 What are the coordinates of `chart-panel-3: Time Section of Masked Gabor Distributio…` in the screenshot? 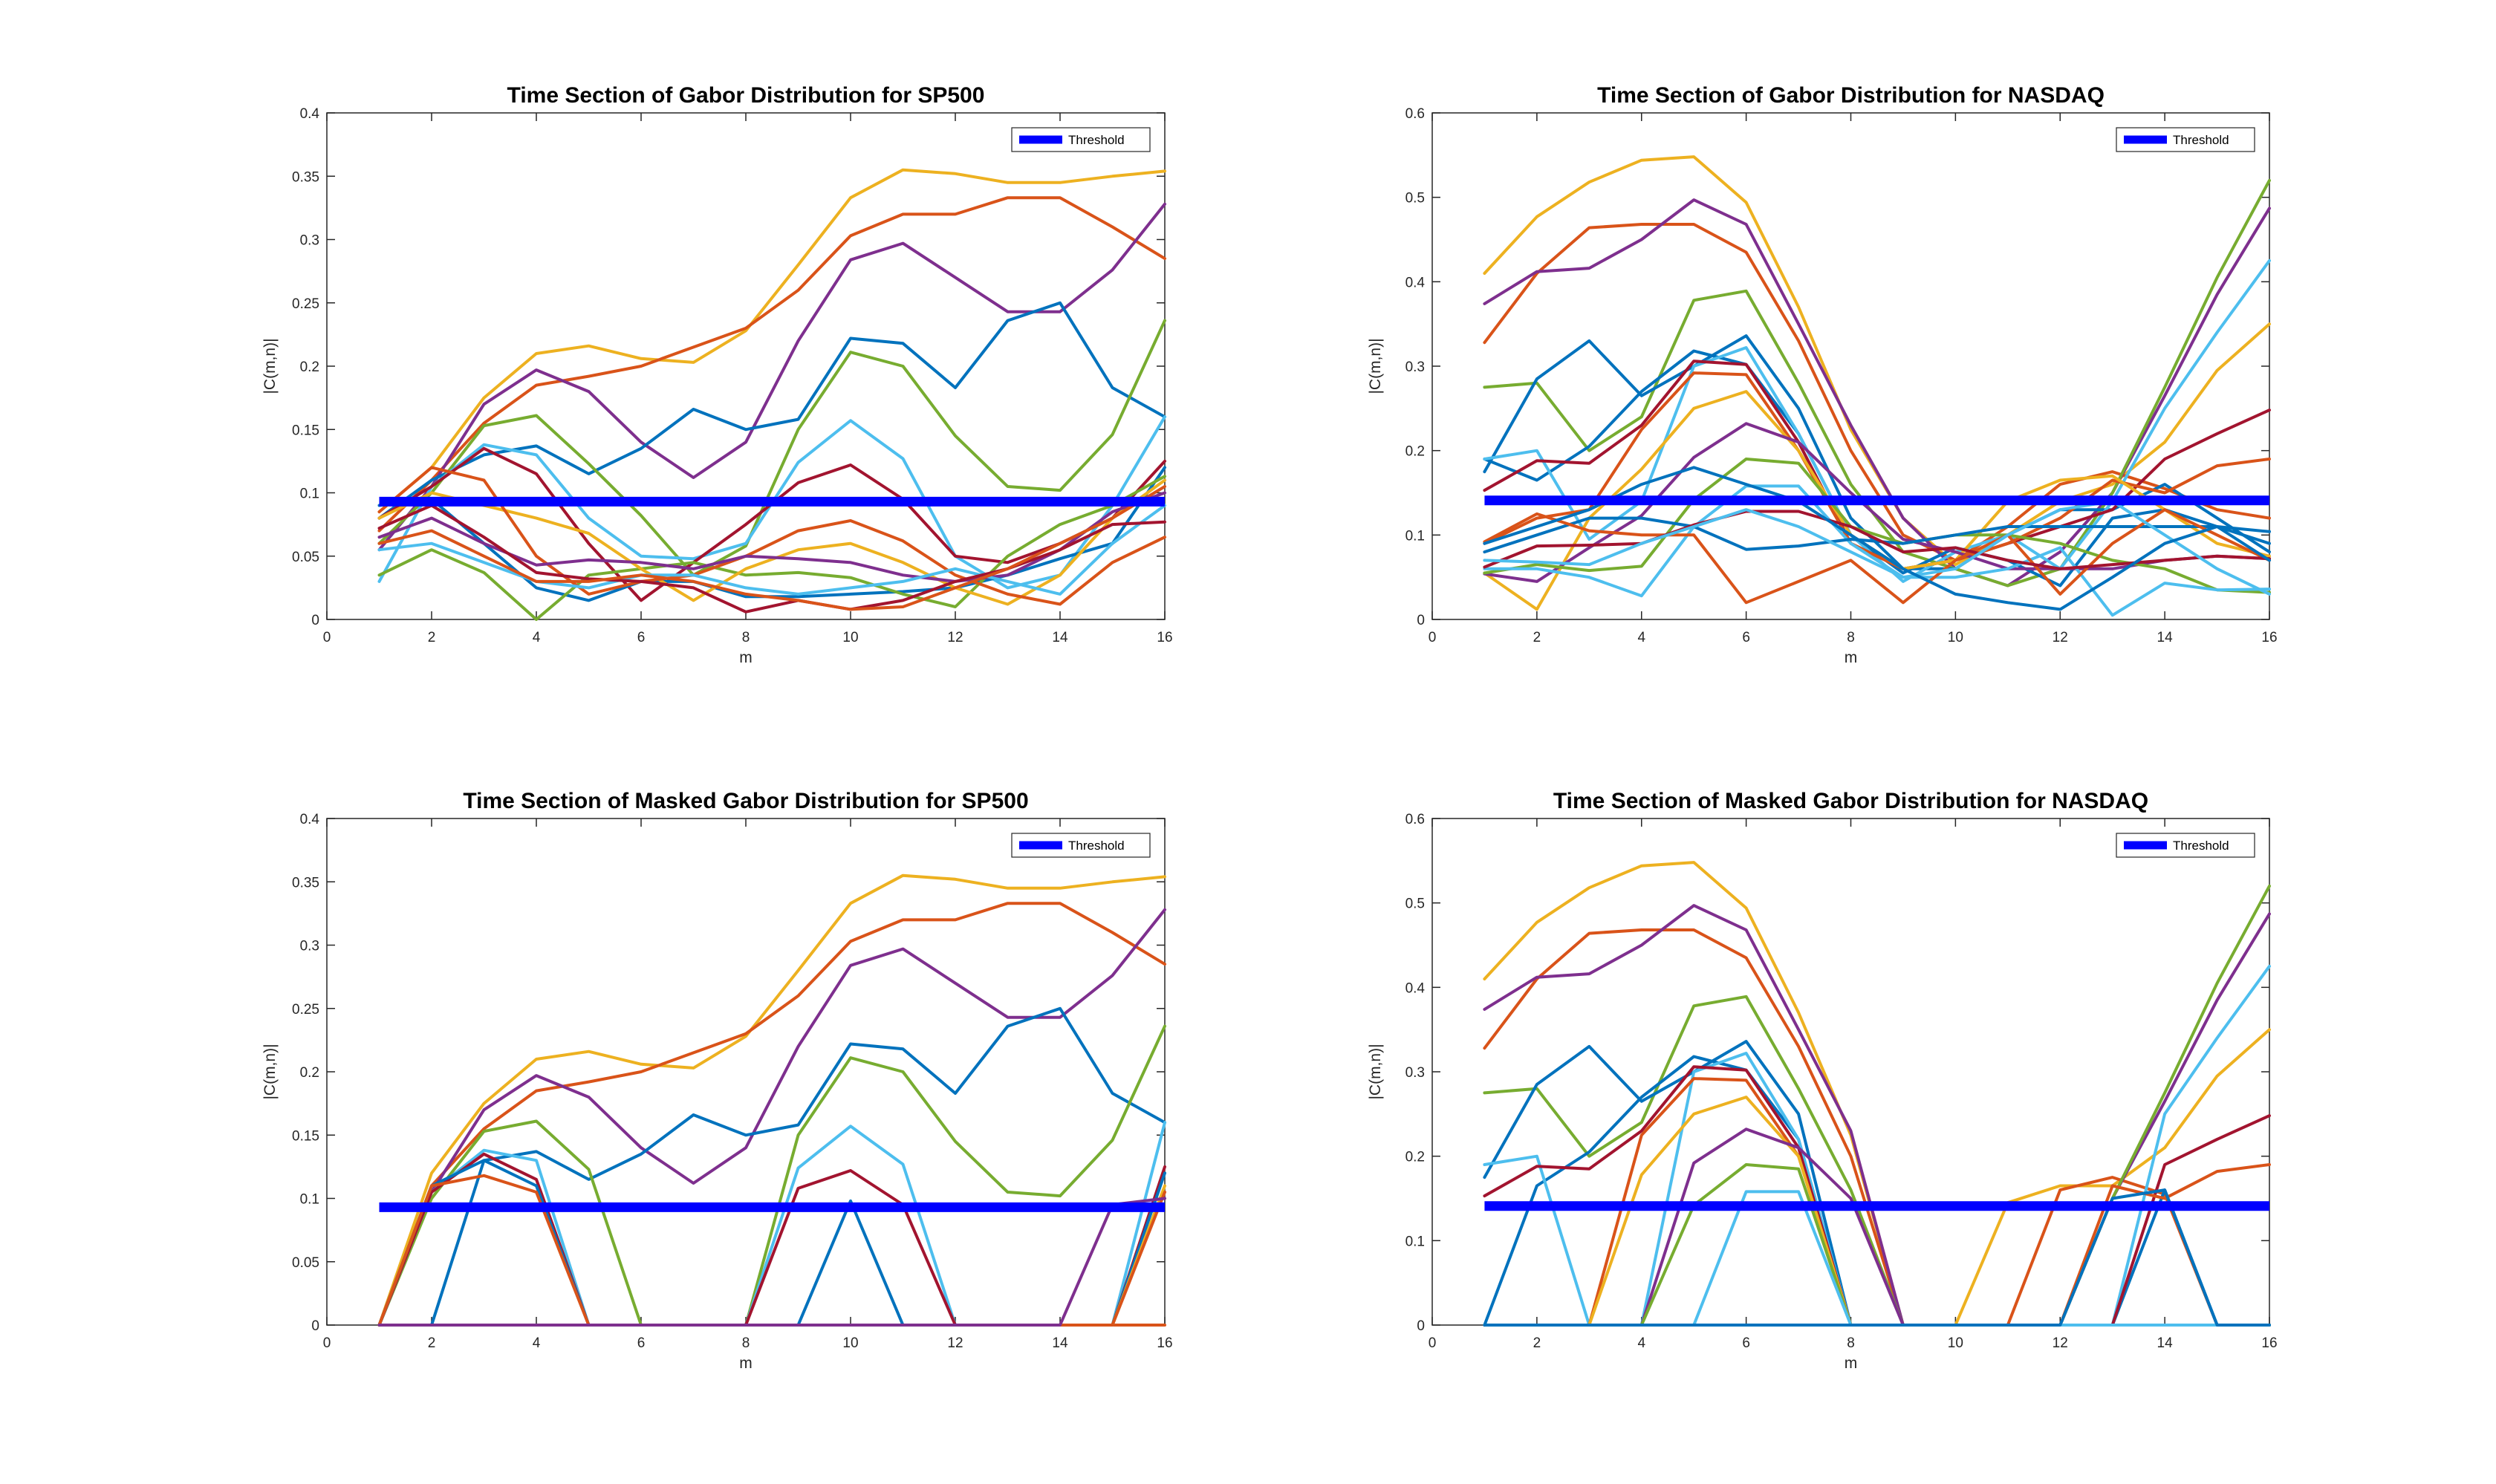 It's located at (717, 1081).